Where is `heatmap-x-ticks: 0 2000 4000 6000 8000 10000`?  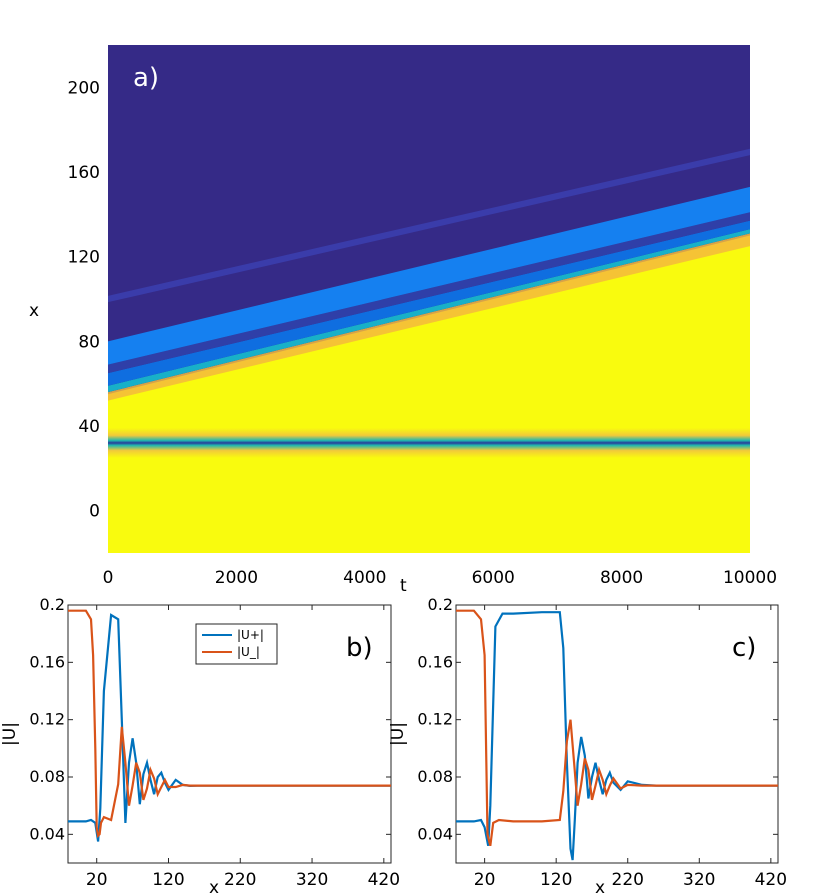
heatmap-x-ticks: 0 2000 4000 6000 8000 10000 is located at coordinates (440, 578).